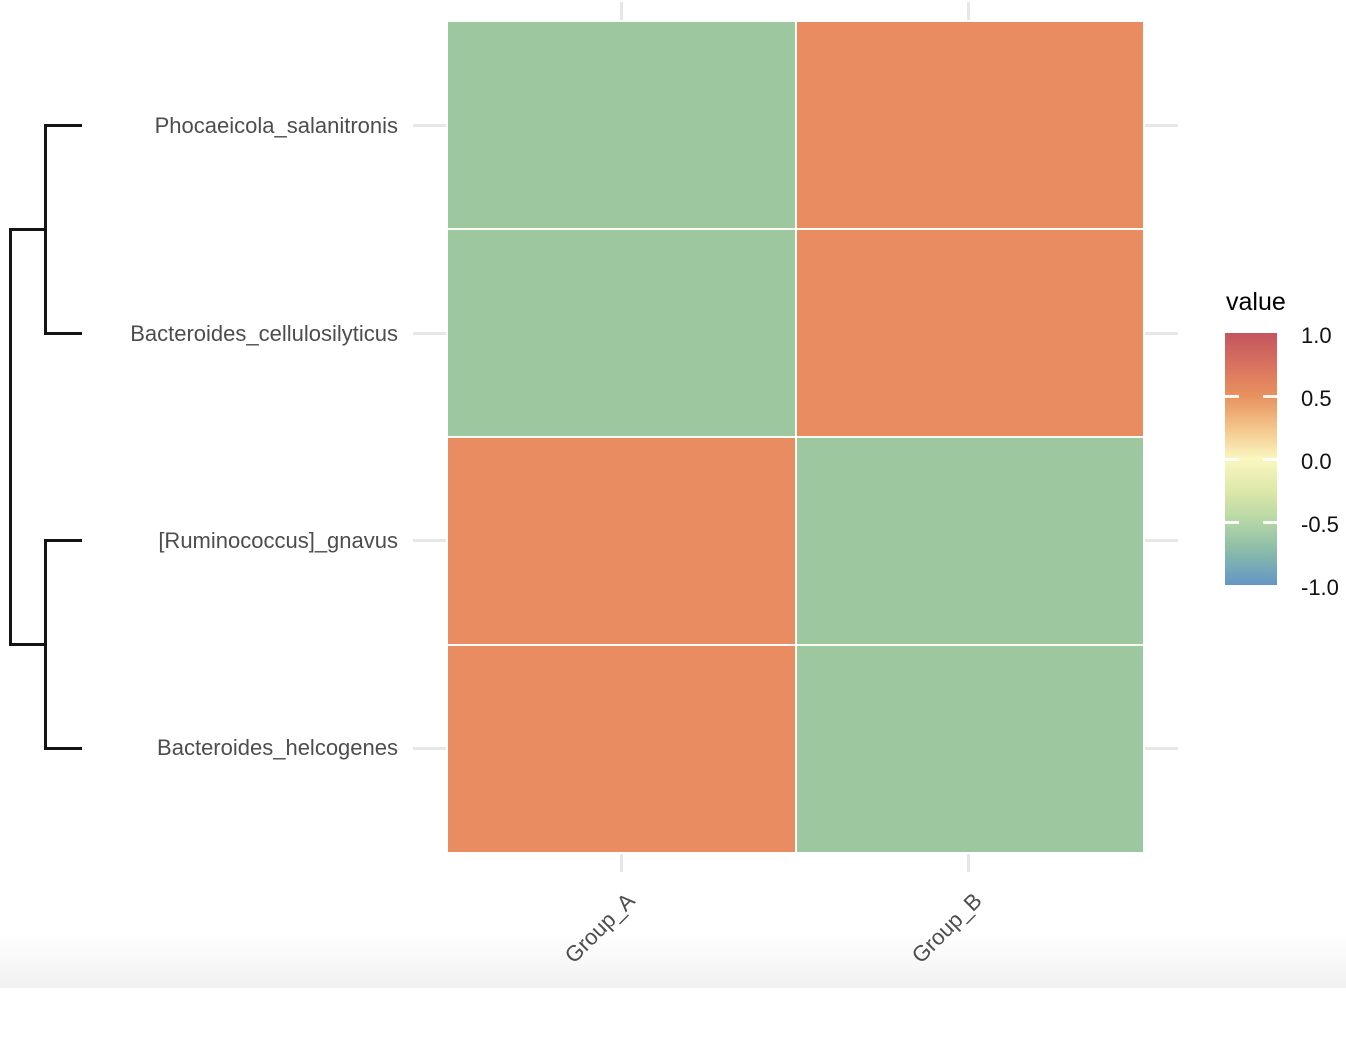 This screenshot has height=1048, width=1346. I want to click on legend-tick-label: -0.5, so click(1320, 524).